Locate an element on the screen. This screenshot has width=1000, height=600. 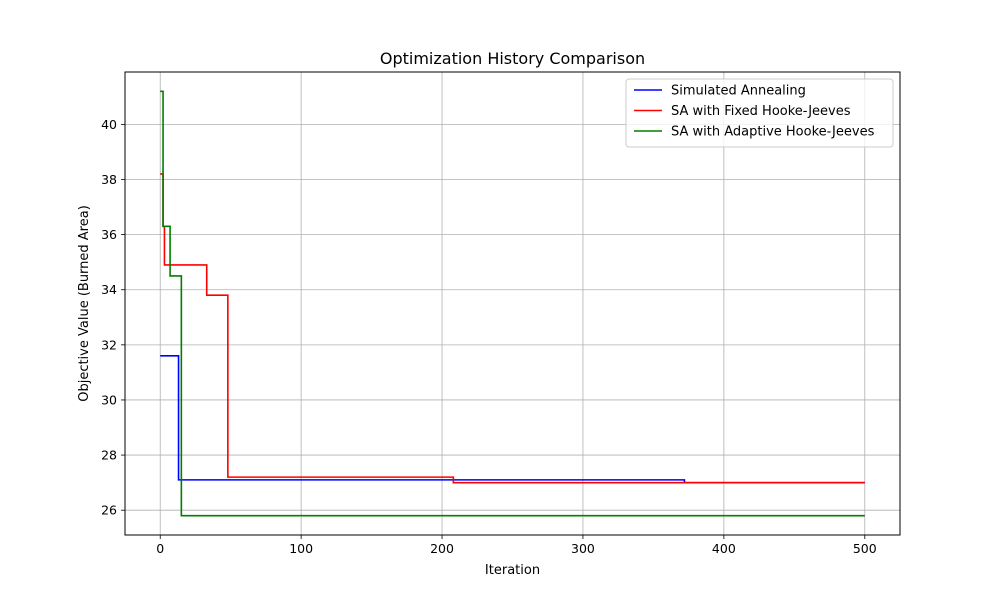
x-tick-label: 400 is located at coordinates (724, 548).